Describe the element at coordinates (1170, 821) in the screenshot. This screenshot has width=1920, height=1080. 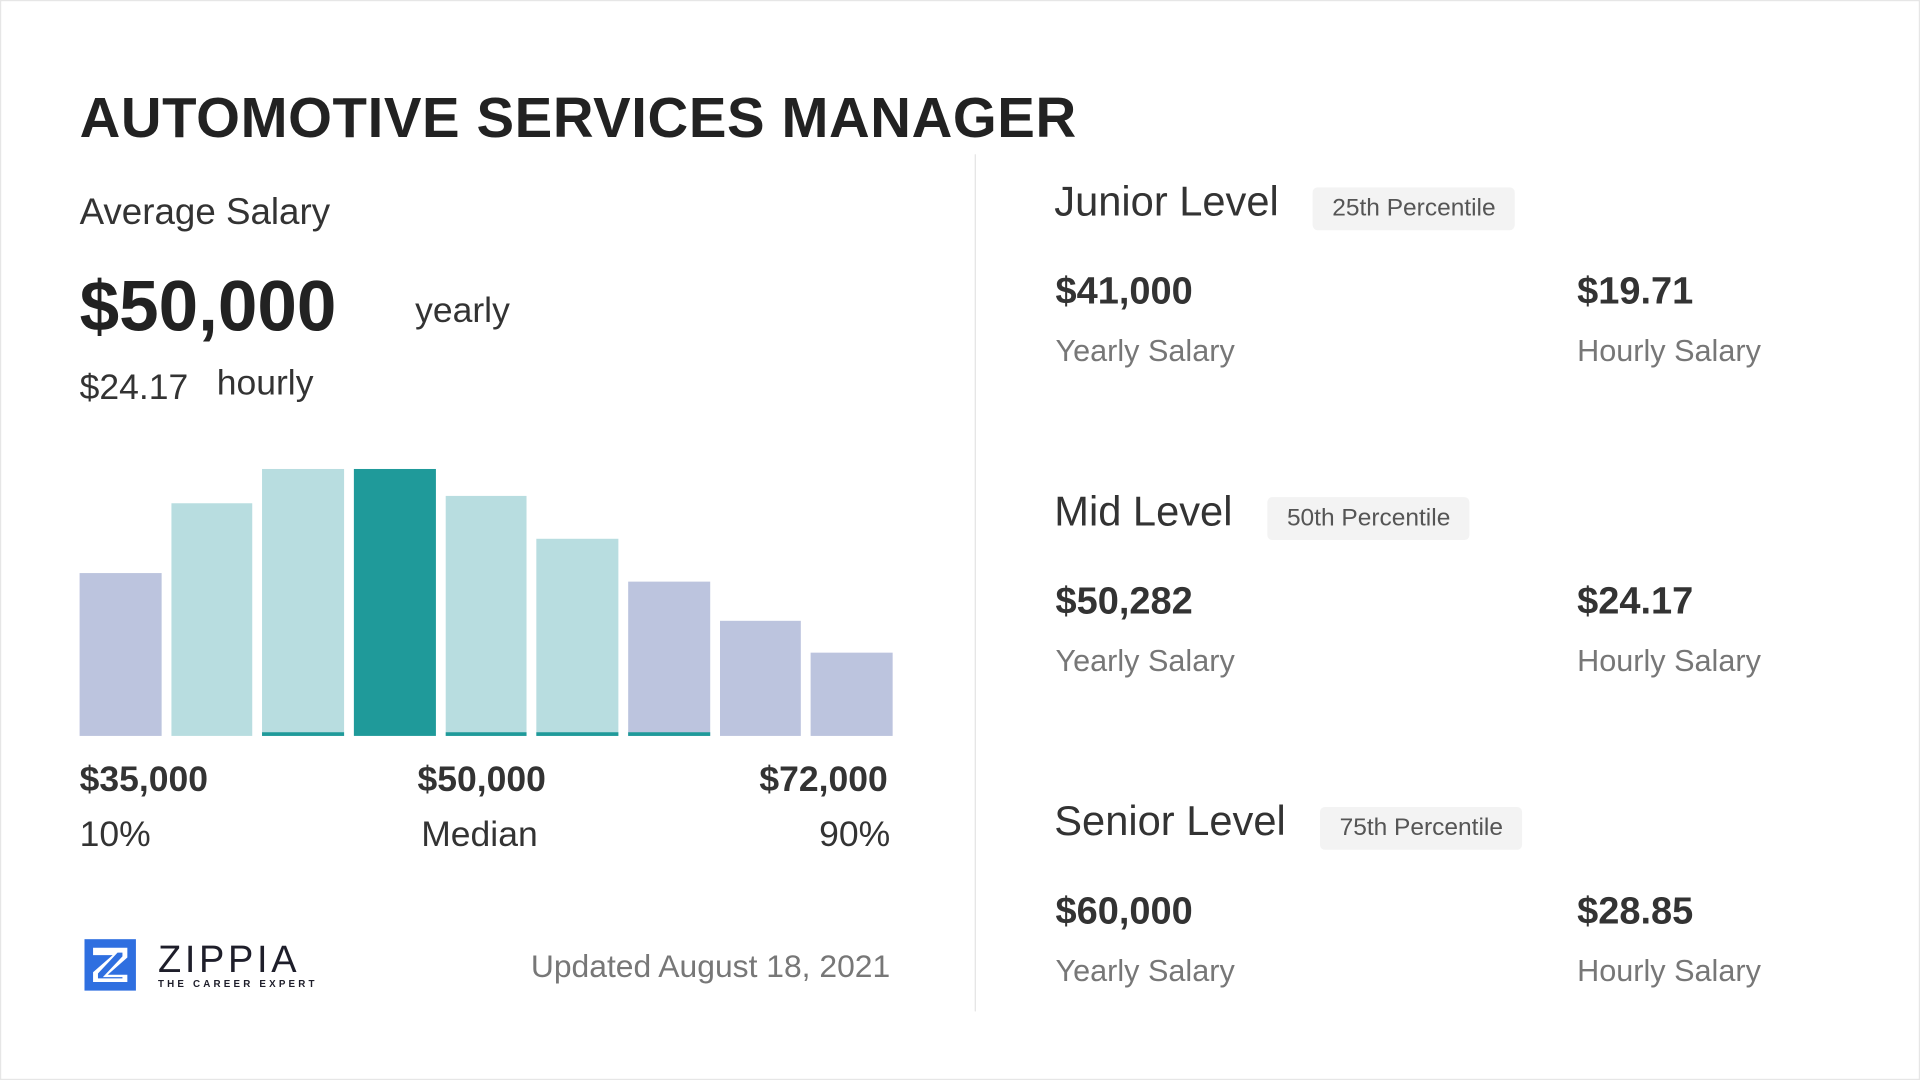
I see `level-name: Senior Level` at that location.